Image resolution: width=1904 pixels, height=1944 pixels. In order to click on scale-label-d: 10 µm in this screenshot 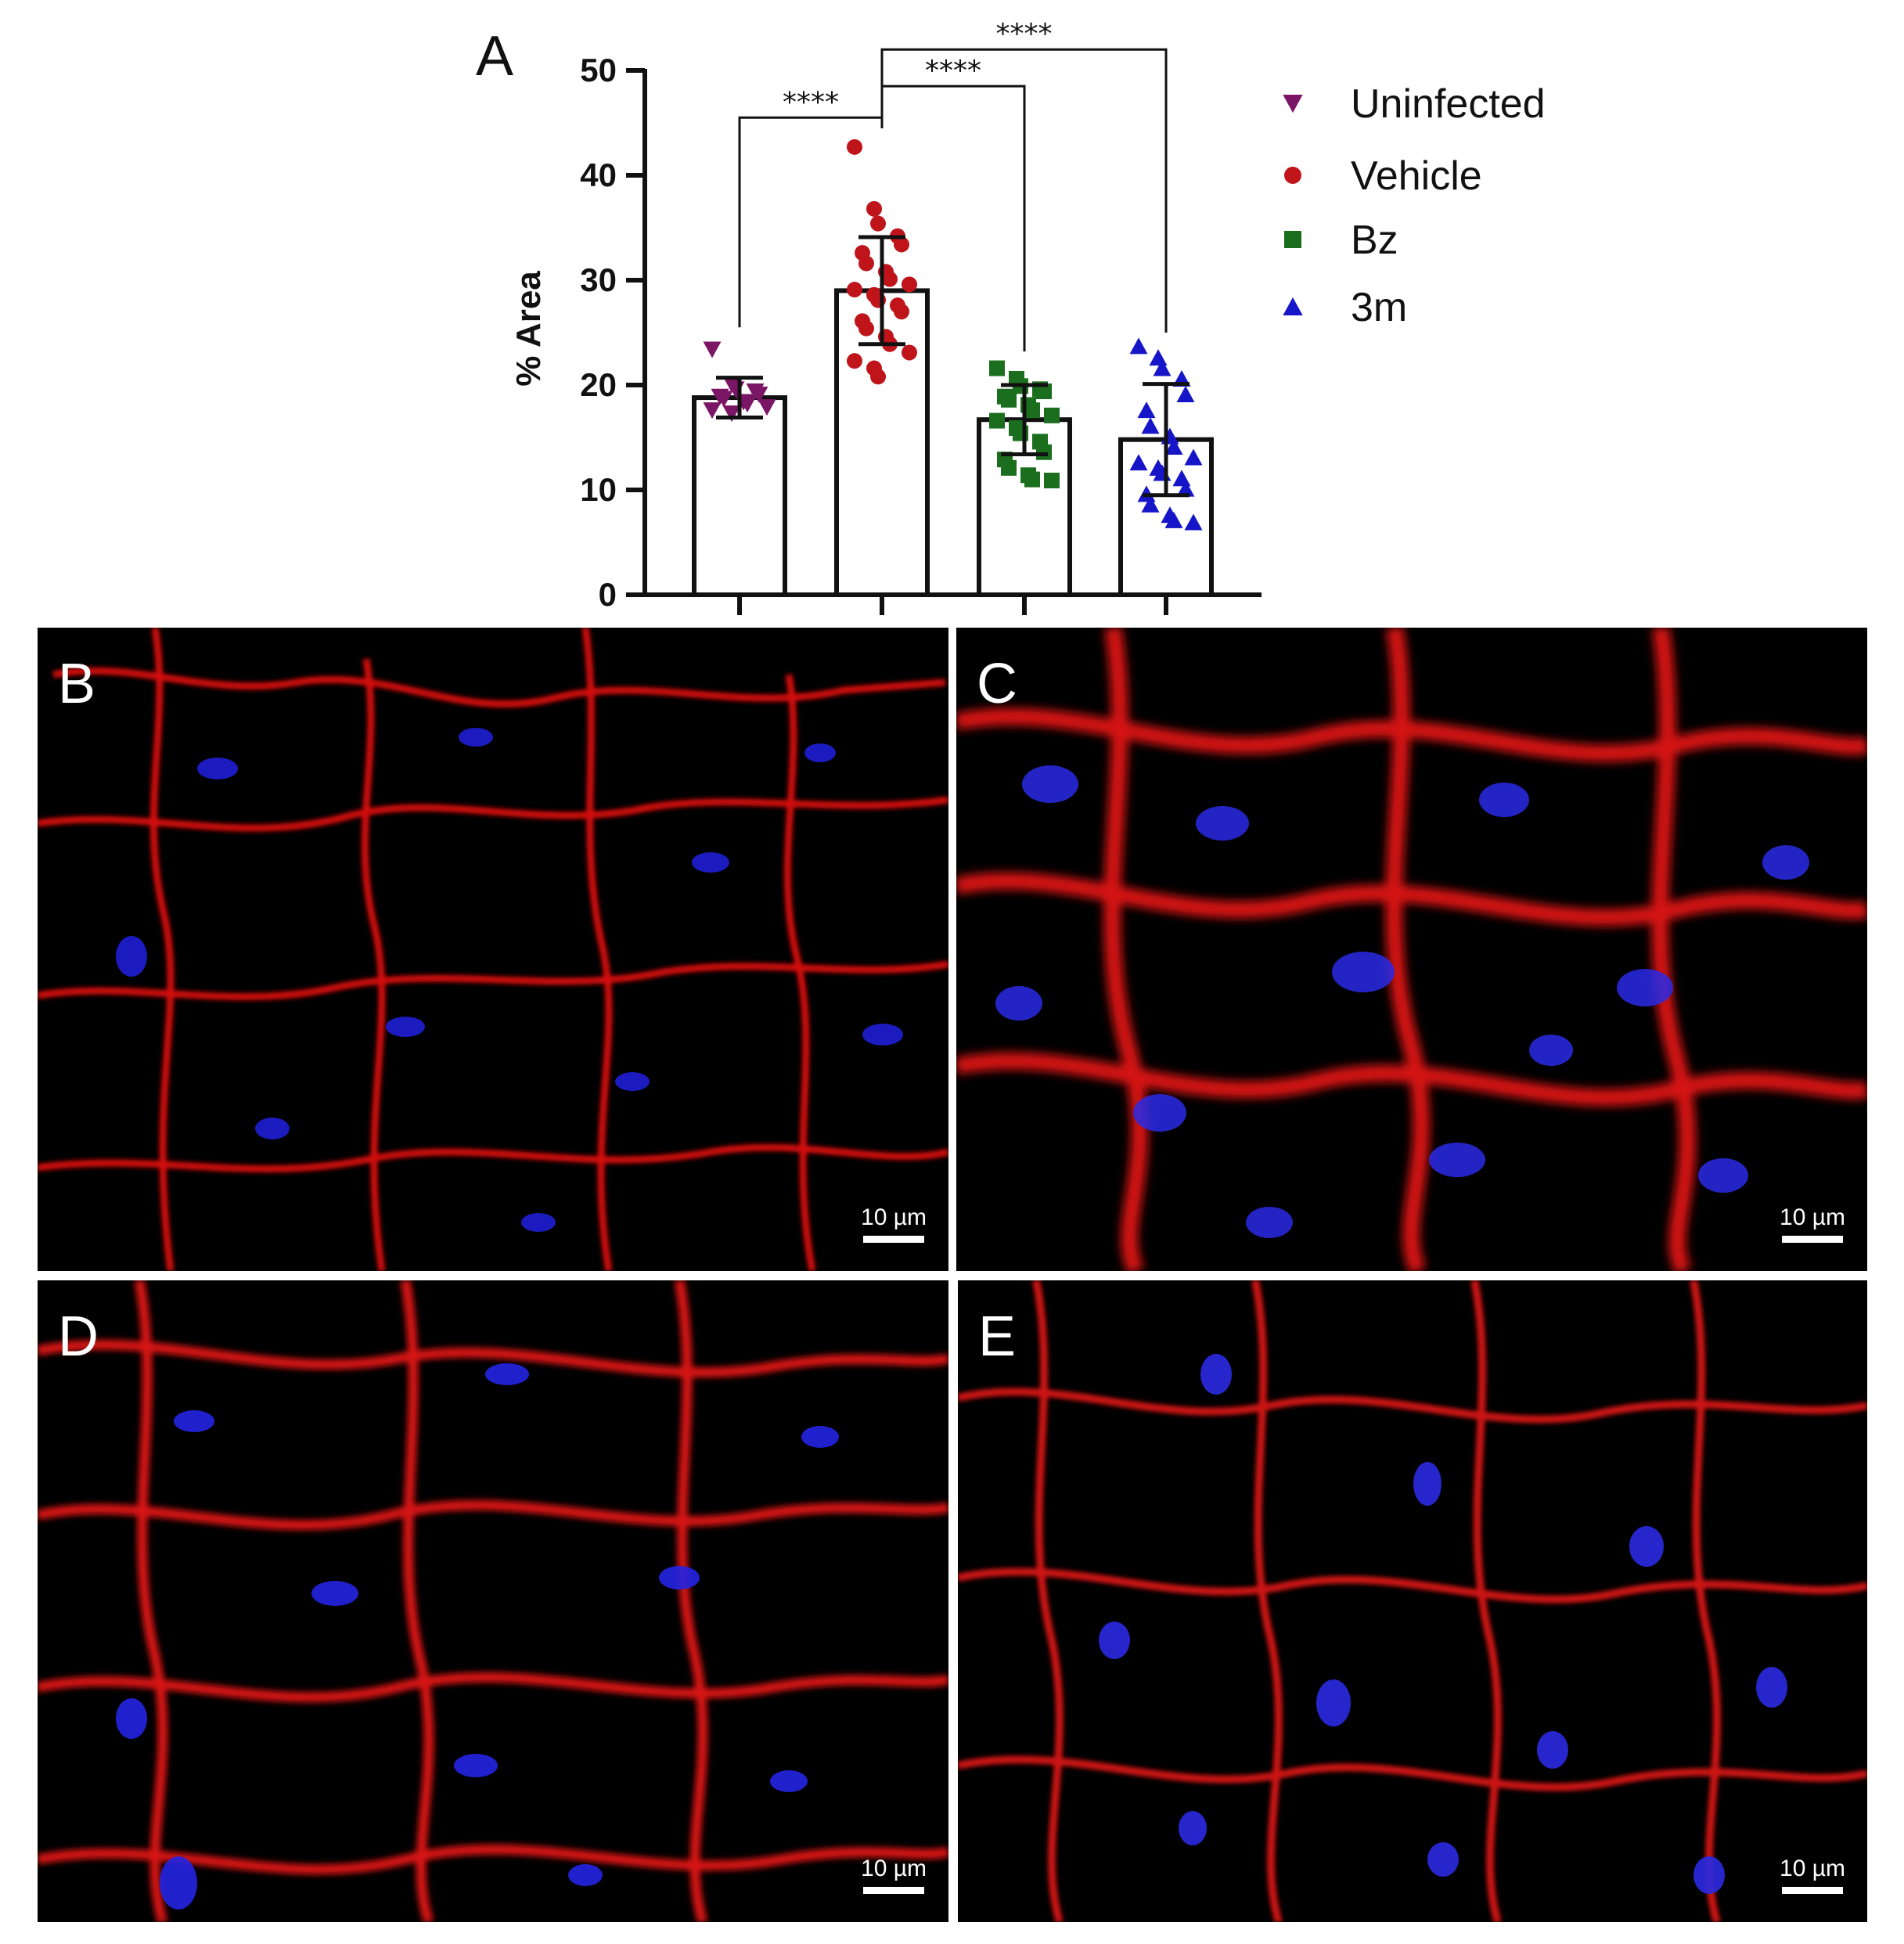, I will do `click(894, 1868)`.